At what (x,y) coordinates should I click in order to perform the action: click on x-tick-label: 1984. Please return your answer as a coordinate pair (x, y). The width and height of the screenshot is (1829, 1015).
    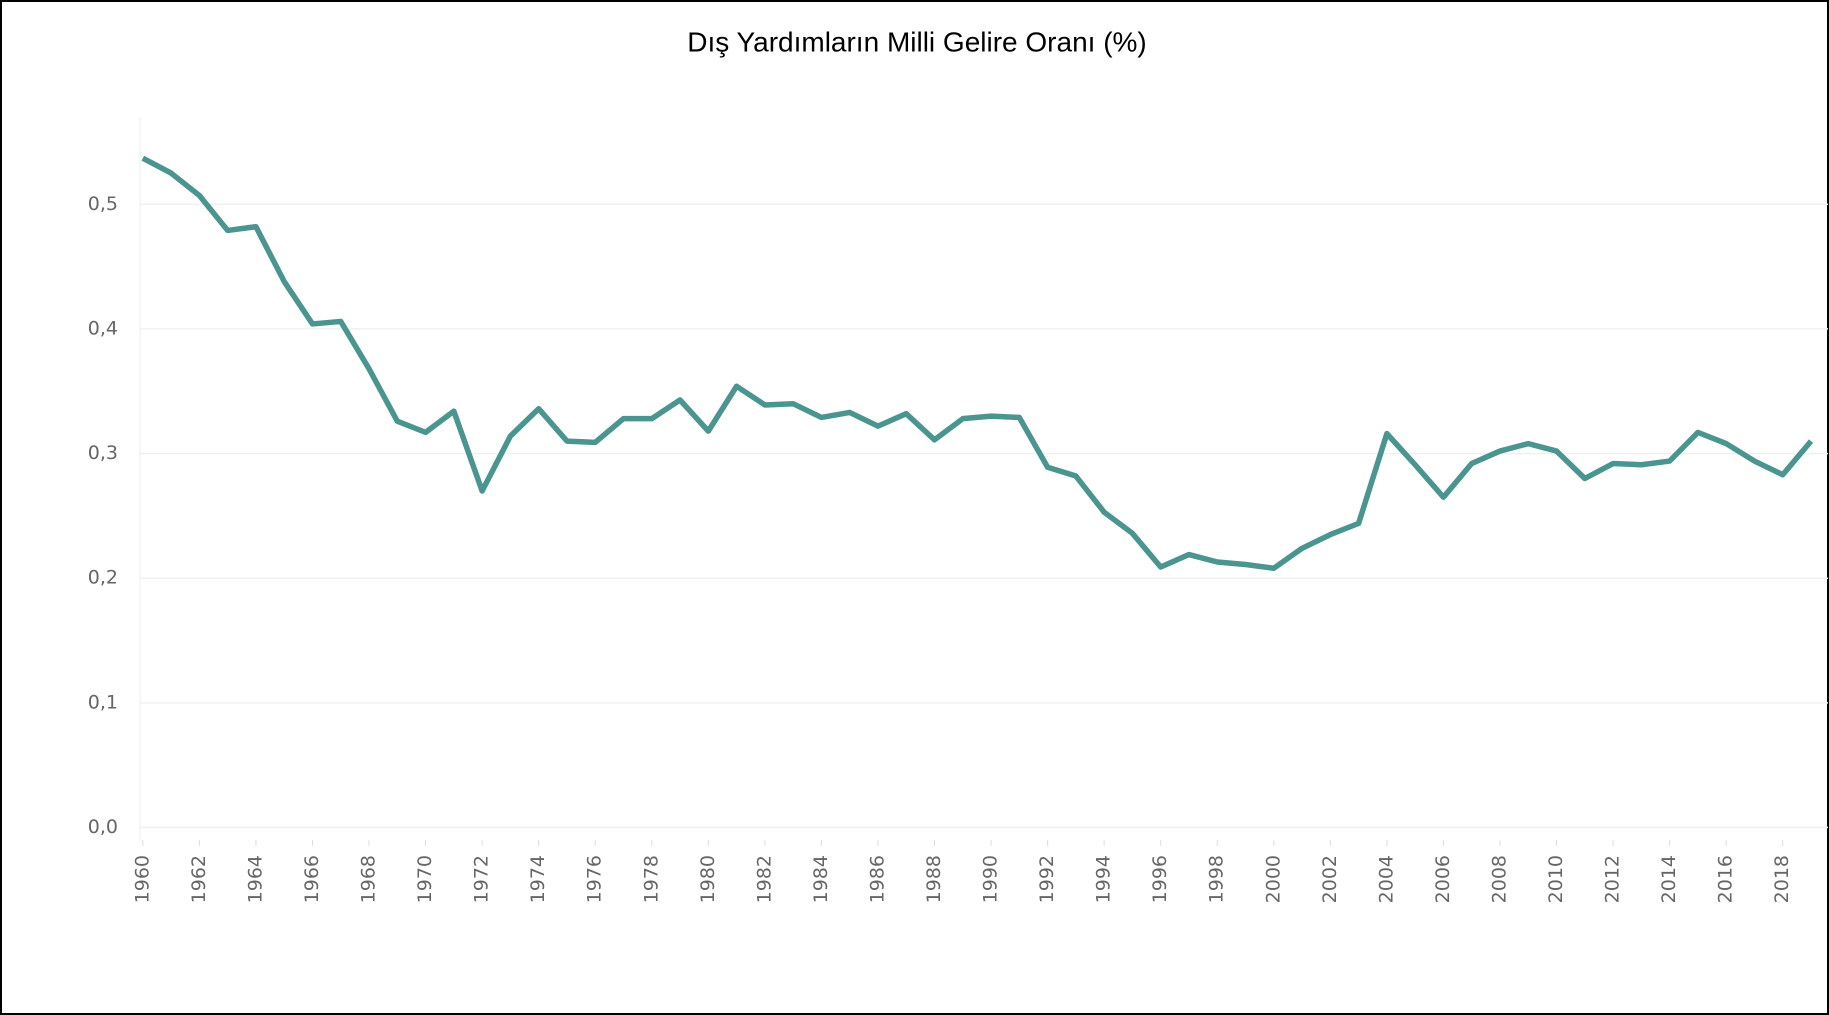
    Looking at the image, I should click on (821, 879).